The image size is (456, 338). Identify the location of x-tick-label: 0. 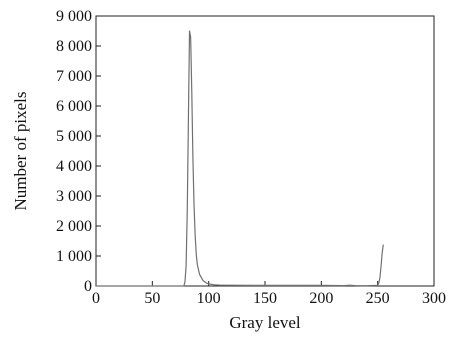
(96, 298).